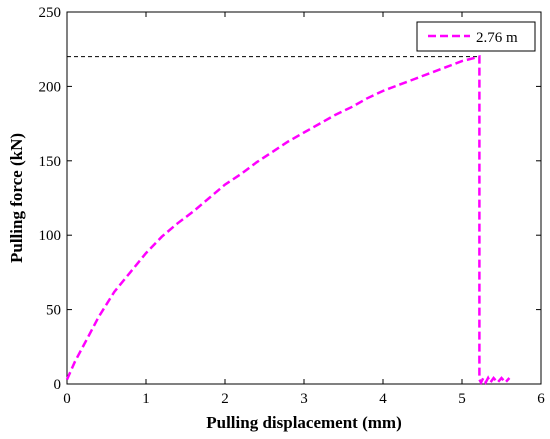 The width and height of the screenshot is (550, 439). I want to click on y-axis-title: Pulling force (kN), so click(16, 198).